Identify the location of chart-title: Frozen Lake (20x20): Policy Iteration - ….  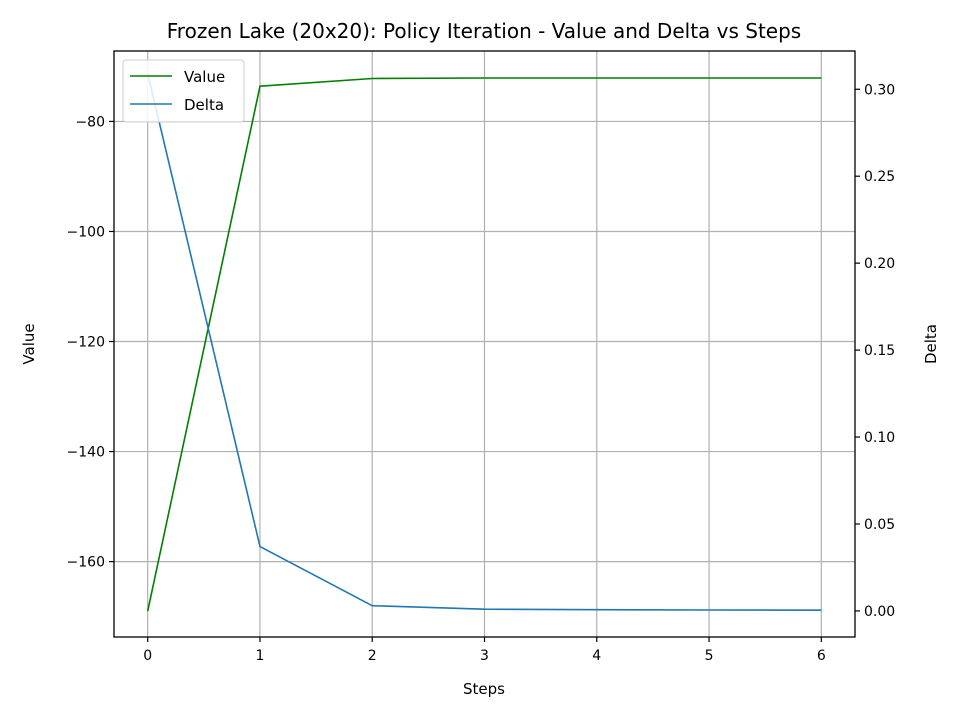
(484, 31).